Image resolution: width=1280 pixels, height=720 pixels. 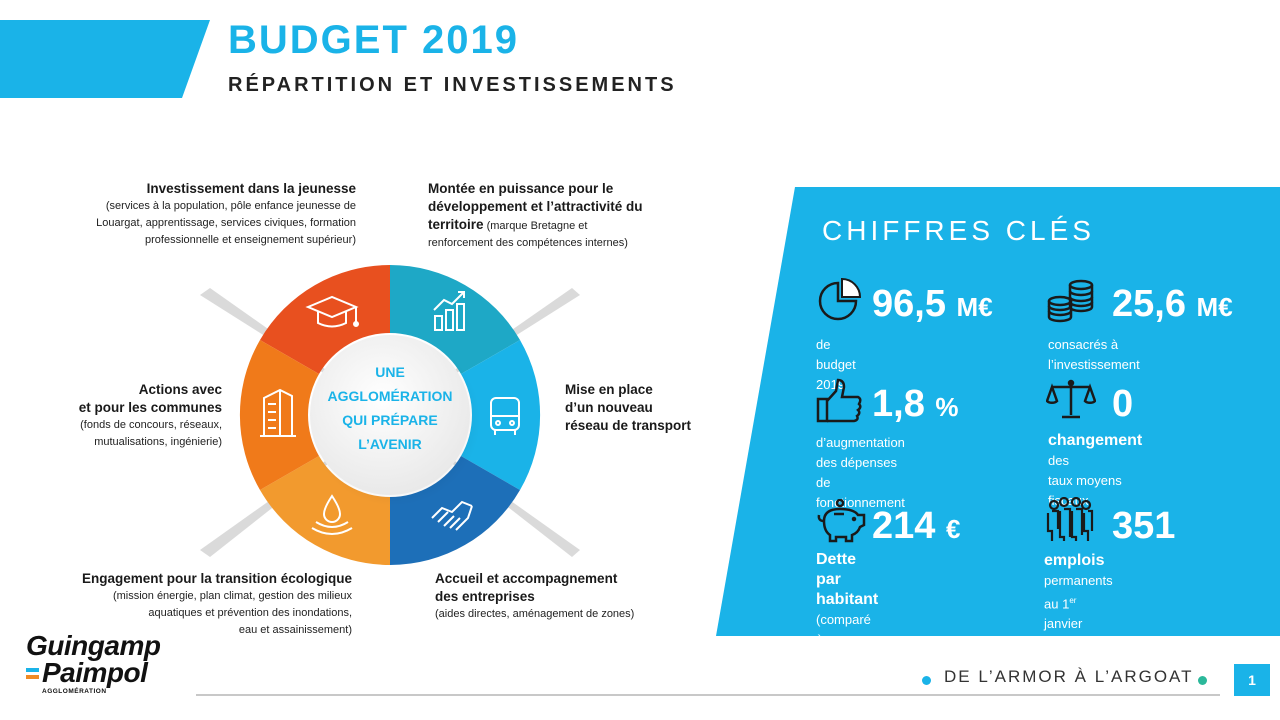 I want to click on debt-unit: €, so click(x=953, y=529).